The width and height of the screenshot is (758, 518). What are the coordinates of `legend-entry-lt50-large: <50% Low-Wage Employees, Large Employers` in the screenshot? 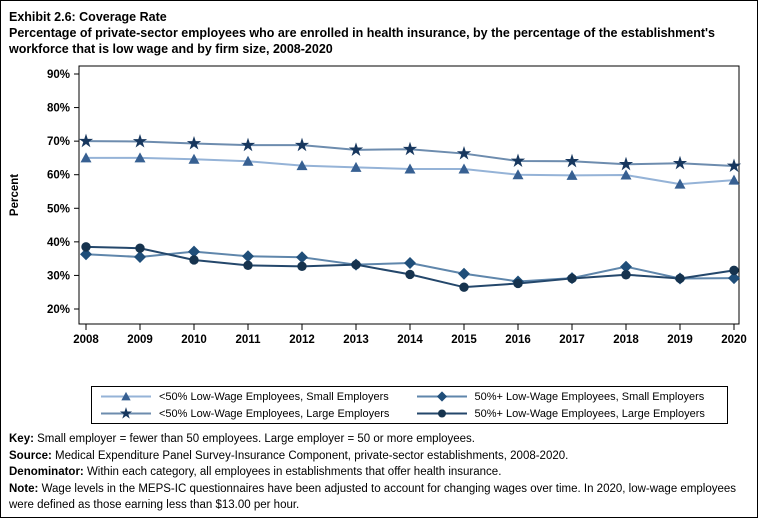 It's located at (252, 413).